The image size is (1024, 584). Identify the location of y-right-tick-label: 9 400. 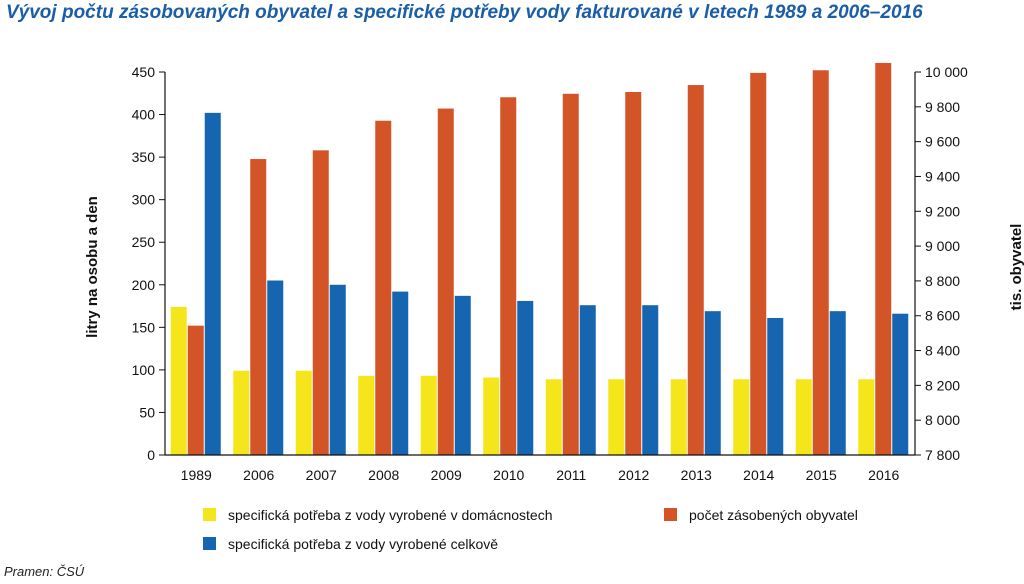
(942, 176).